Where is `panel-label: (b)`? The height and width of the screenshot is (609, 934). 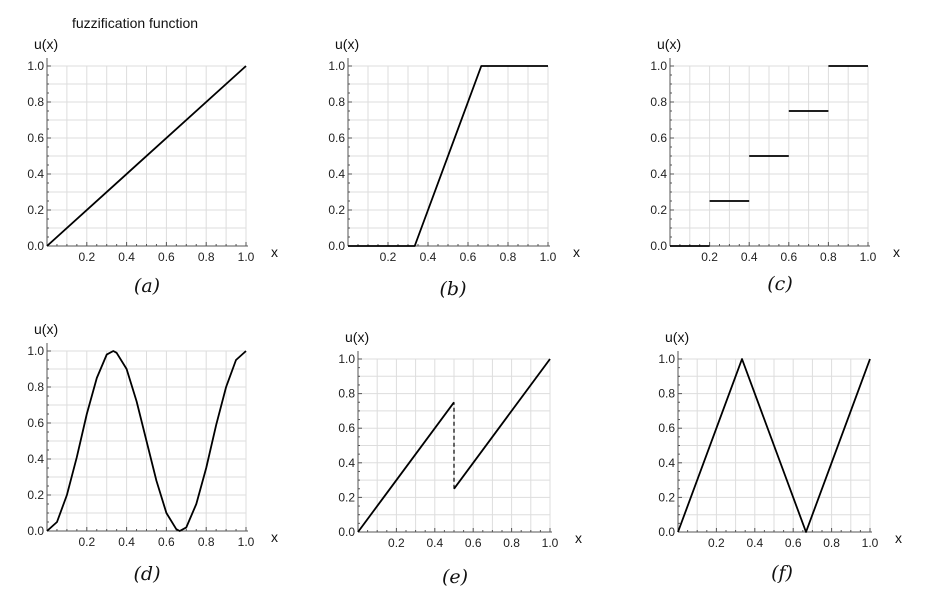
panel-label: (b) is located at coordinates (453, 289).